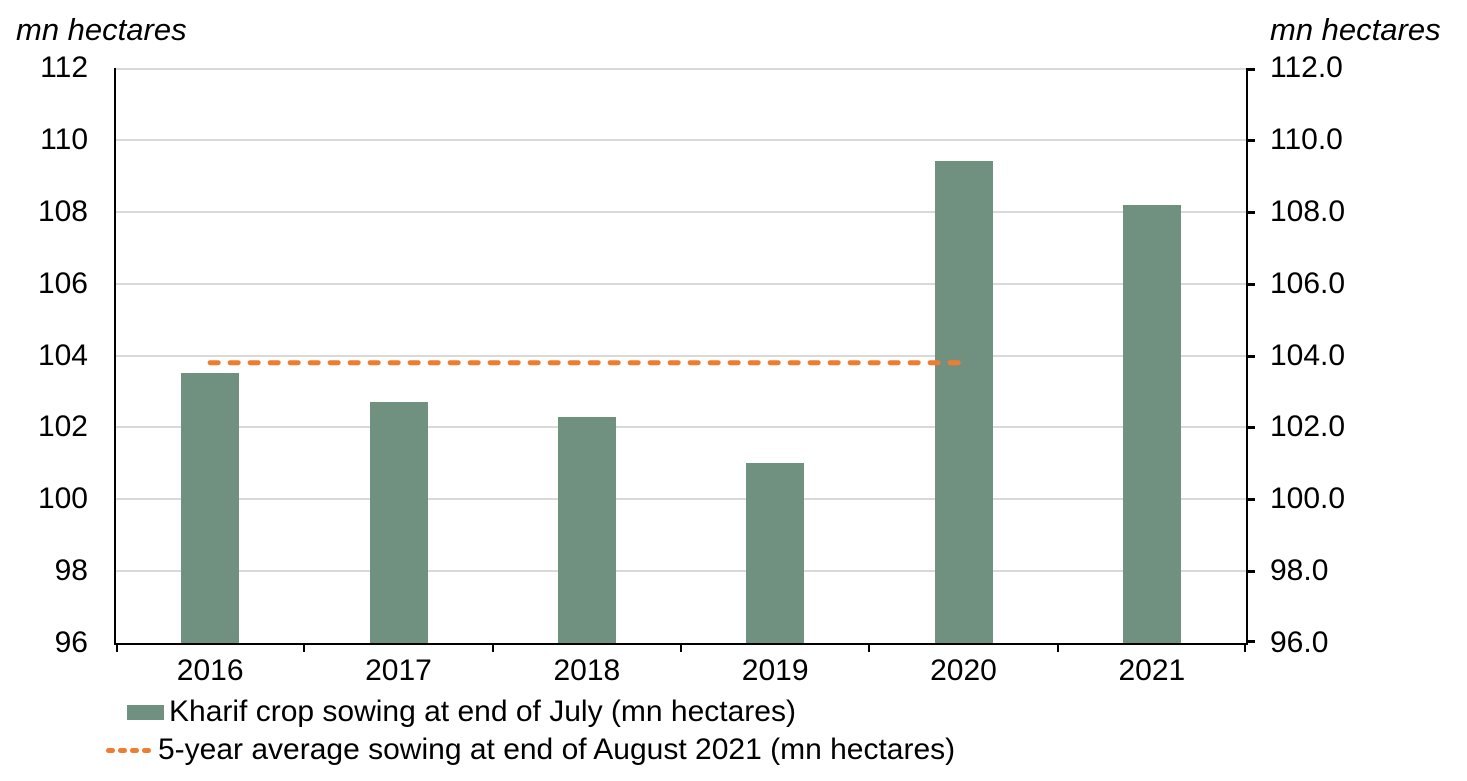  What do you see at coordinates (71, 571) in the screenshot?
I see `left-axis-tick-label: 98` at bounding box center [71, 571].